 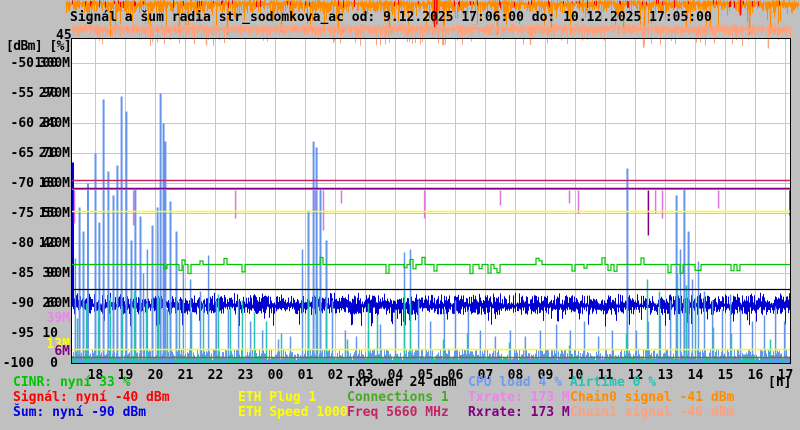 I want to click on y-tick-pct: 20, so click(x=50, y=303).